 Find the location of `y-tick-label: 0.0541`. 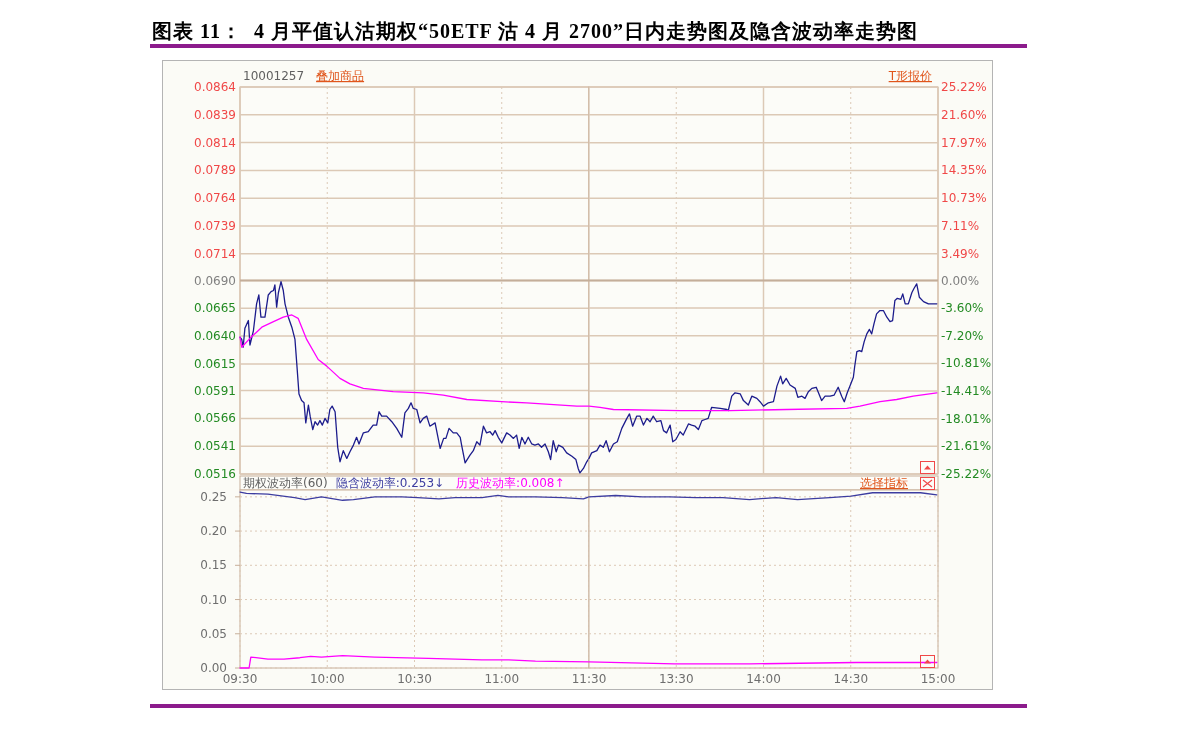

y-tick-label: 0.0541 is located at coordinates (215, 446).